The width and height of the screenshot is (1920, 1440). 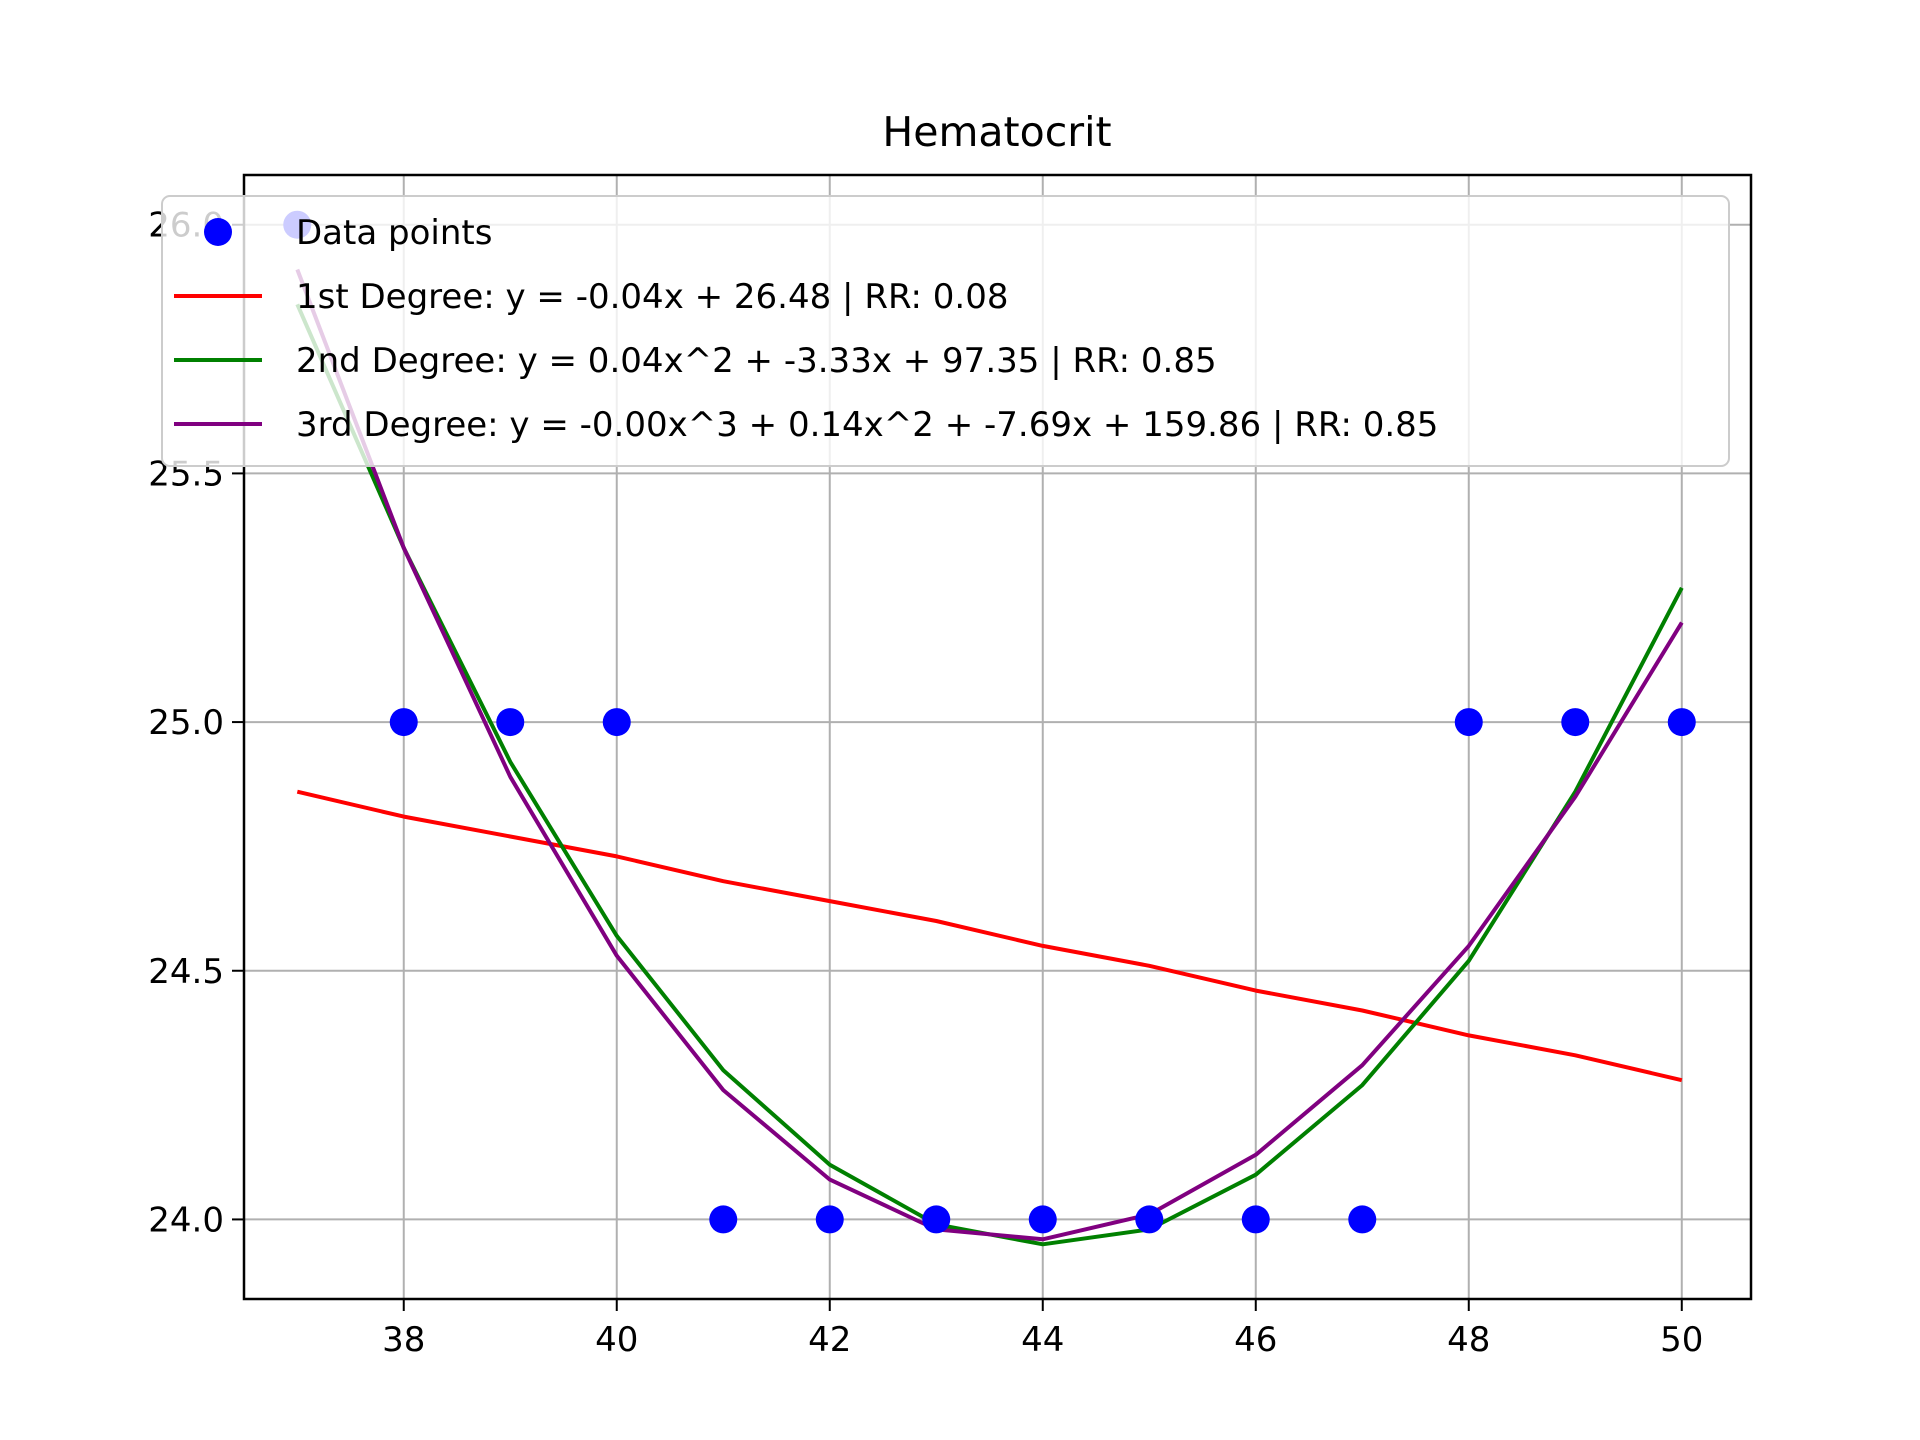 What do you see at coordinates (218, 232) in the screenshot?
I see `legend-marker-icon` at bounding box center [218, 232].